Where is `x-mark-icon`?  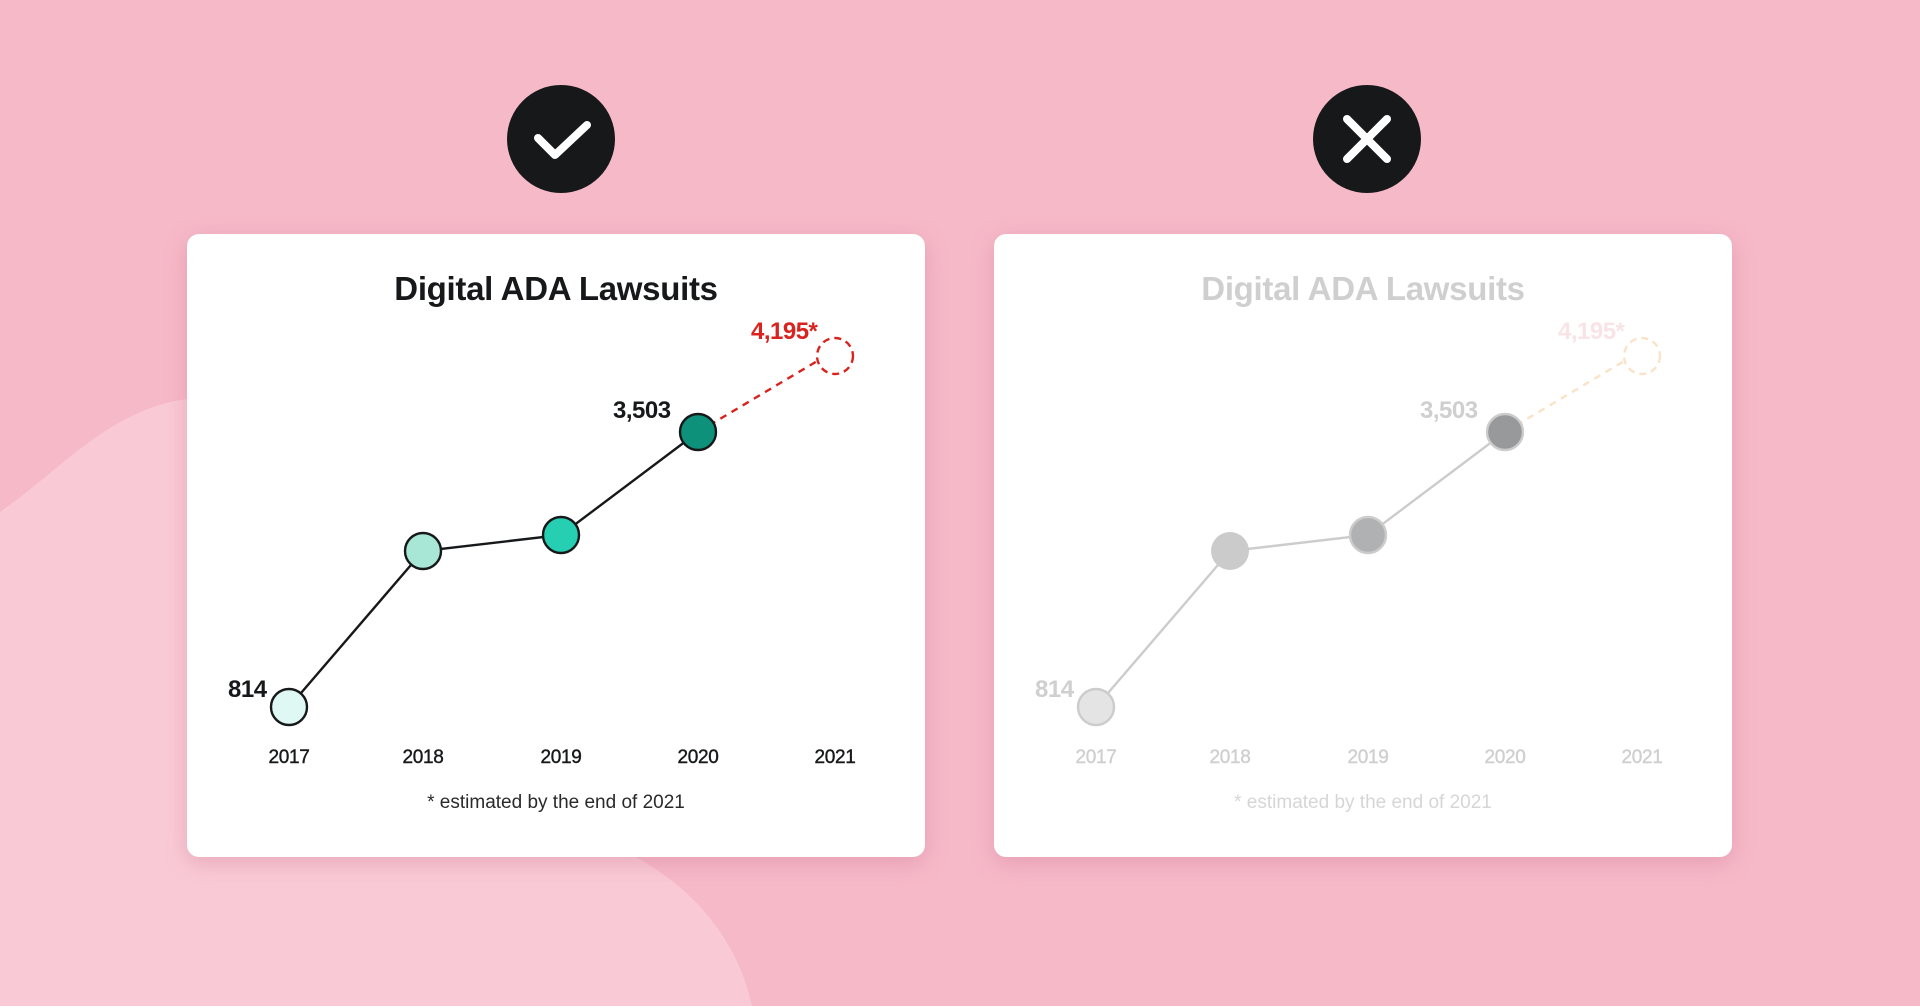 x-mark-icon is located at coordinates (1367, 139).